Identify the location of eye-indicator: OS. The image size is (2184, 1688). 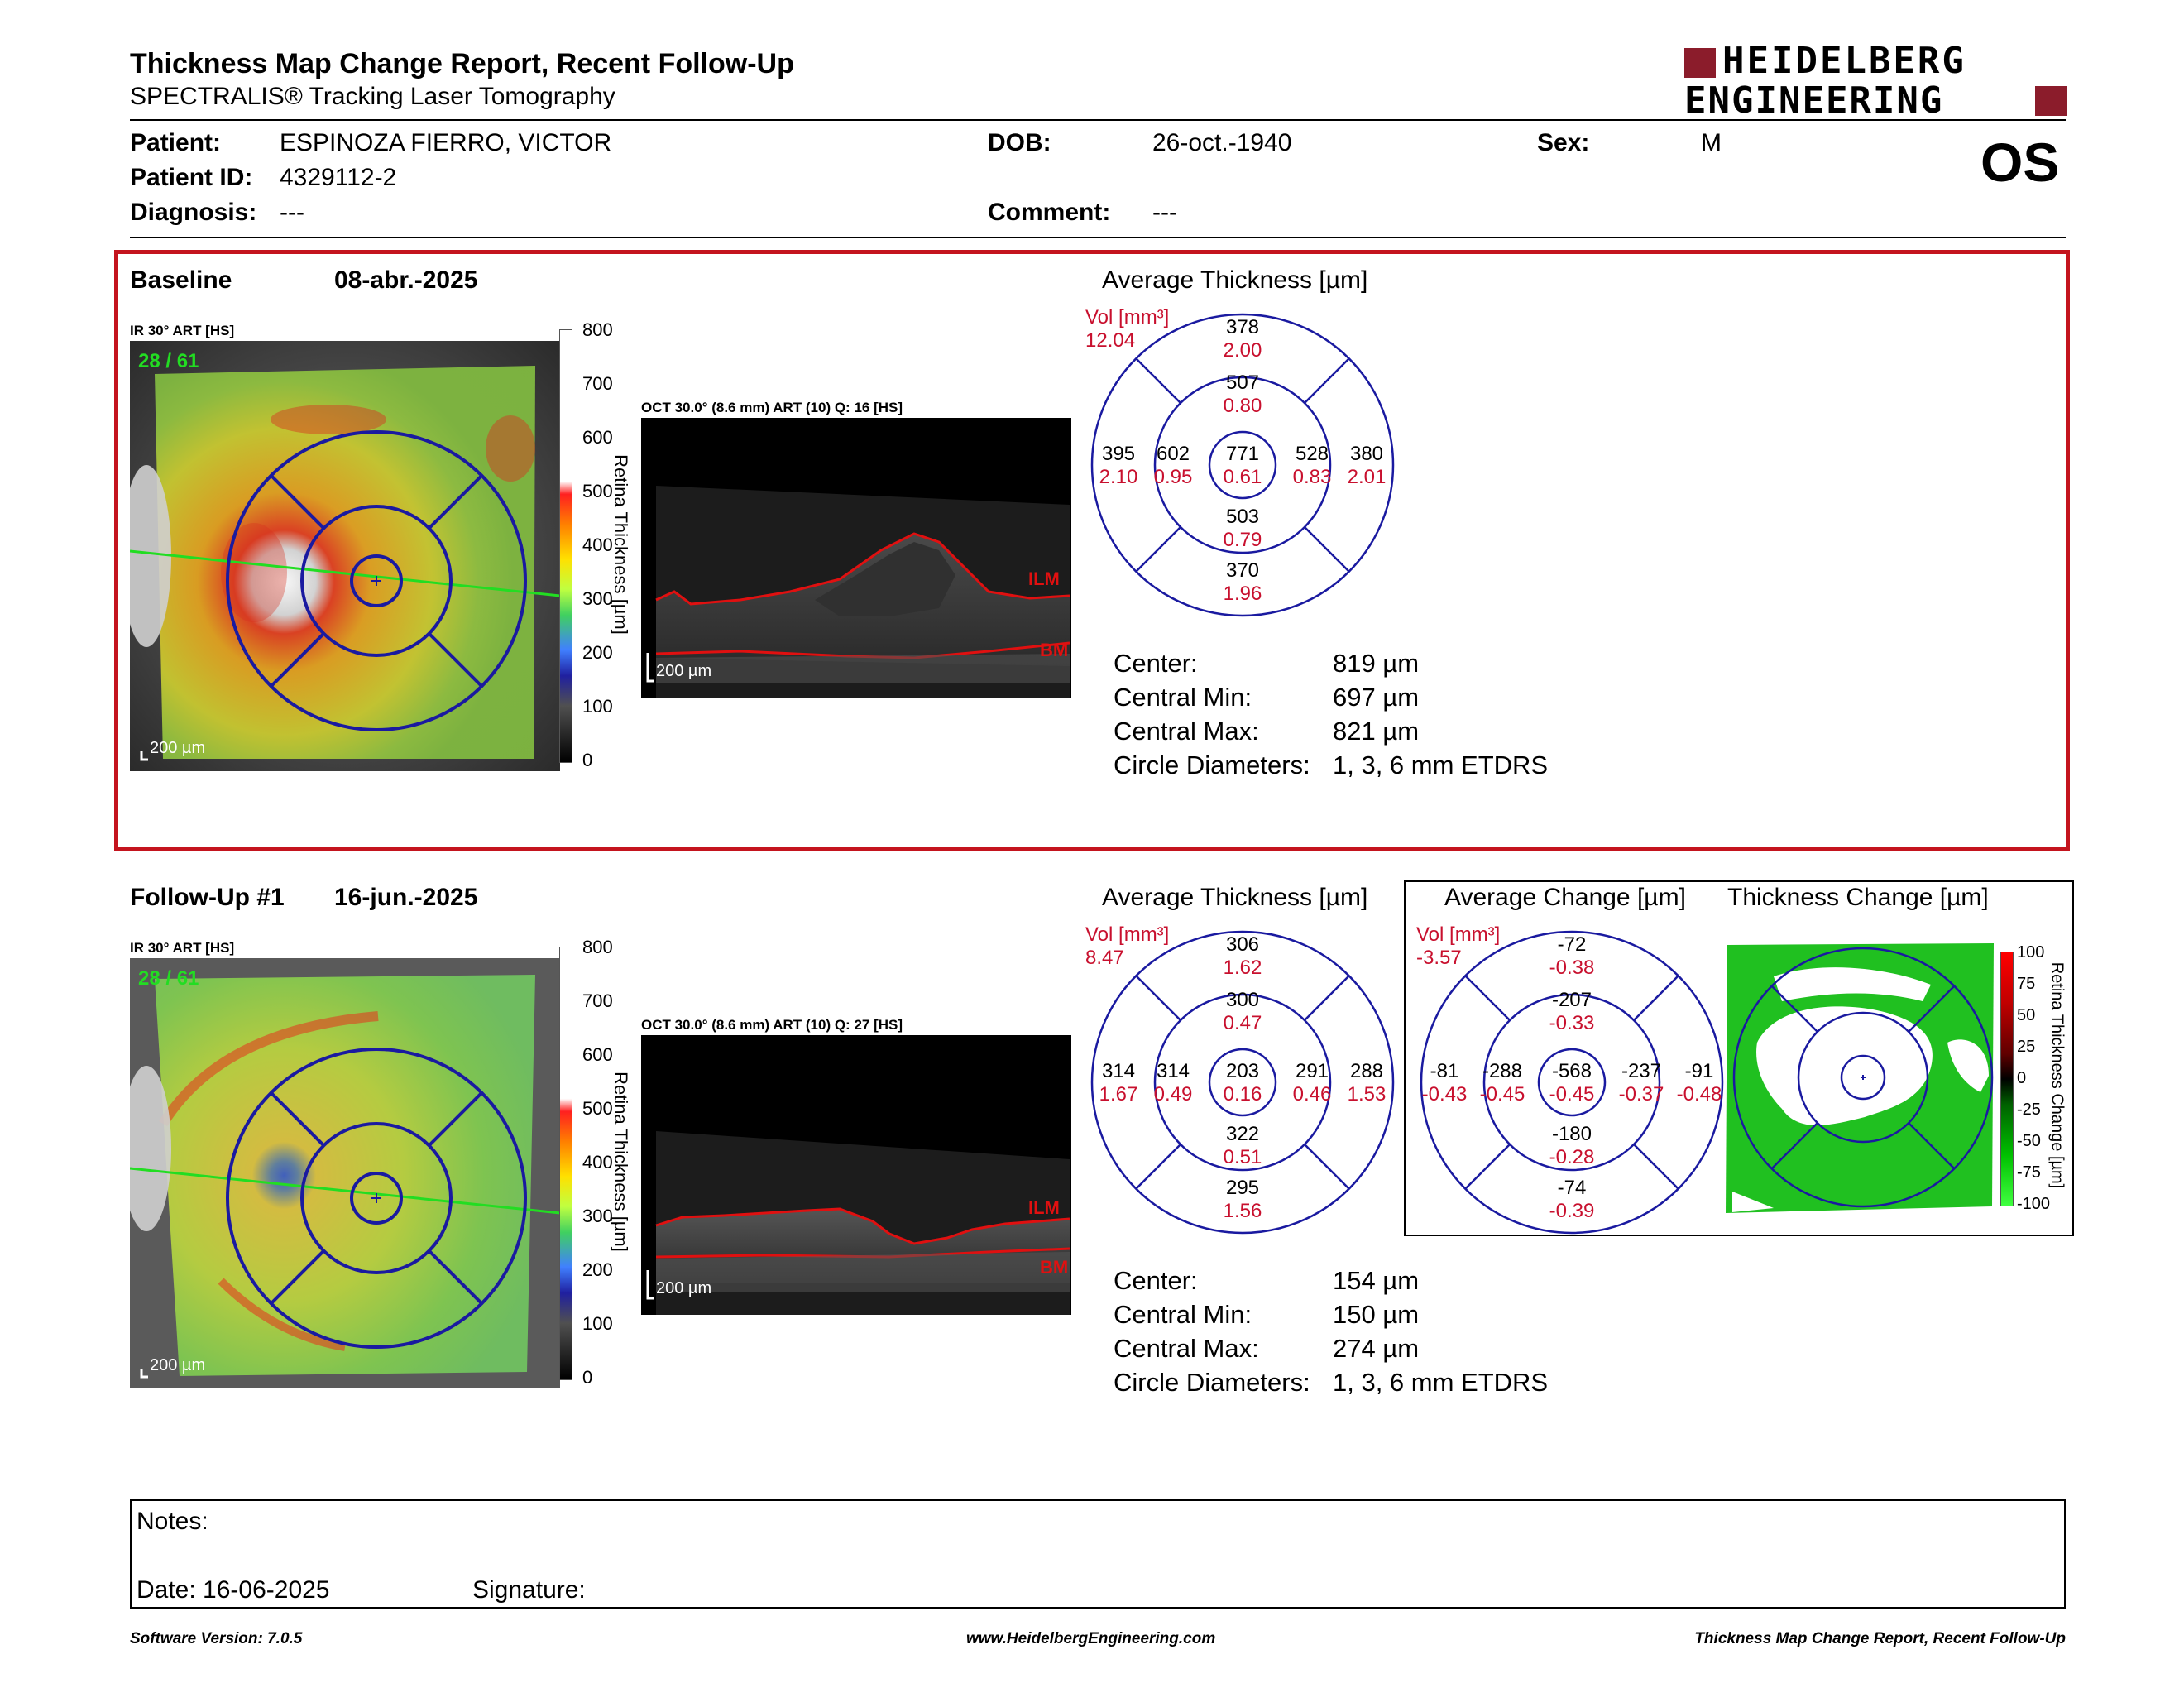
(2020, 162).